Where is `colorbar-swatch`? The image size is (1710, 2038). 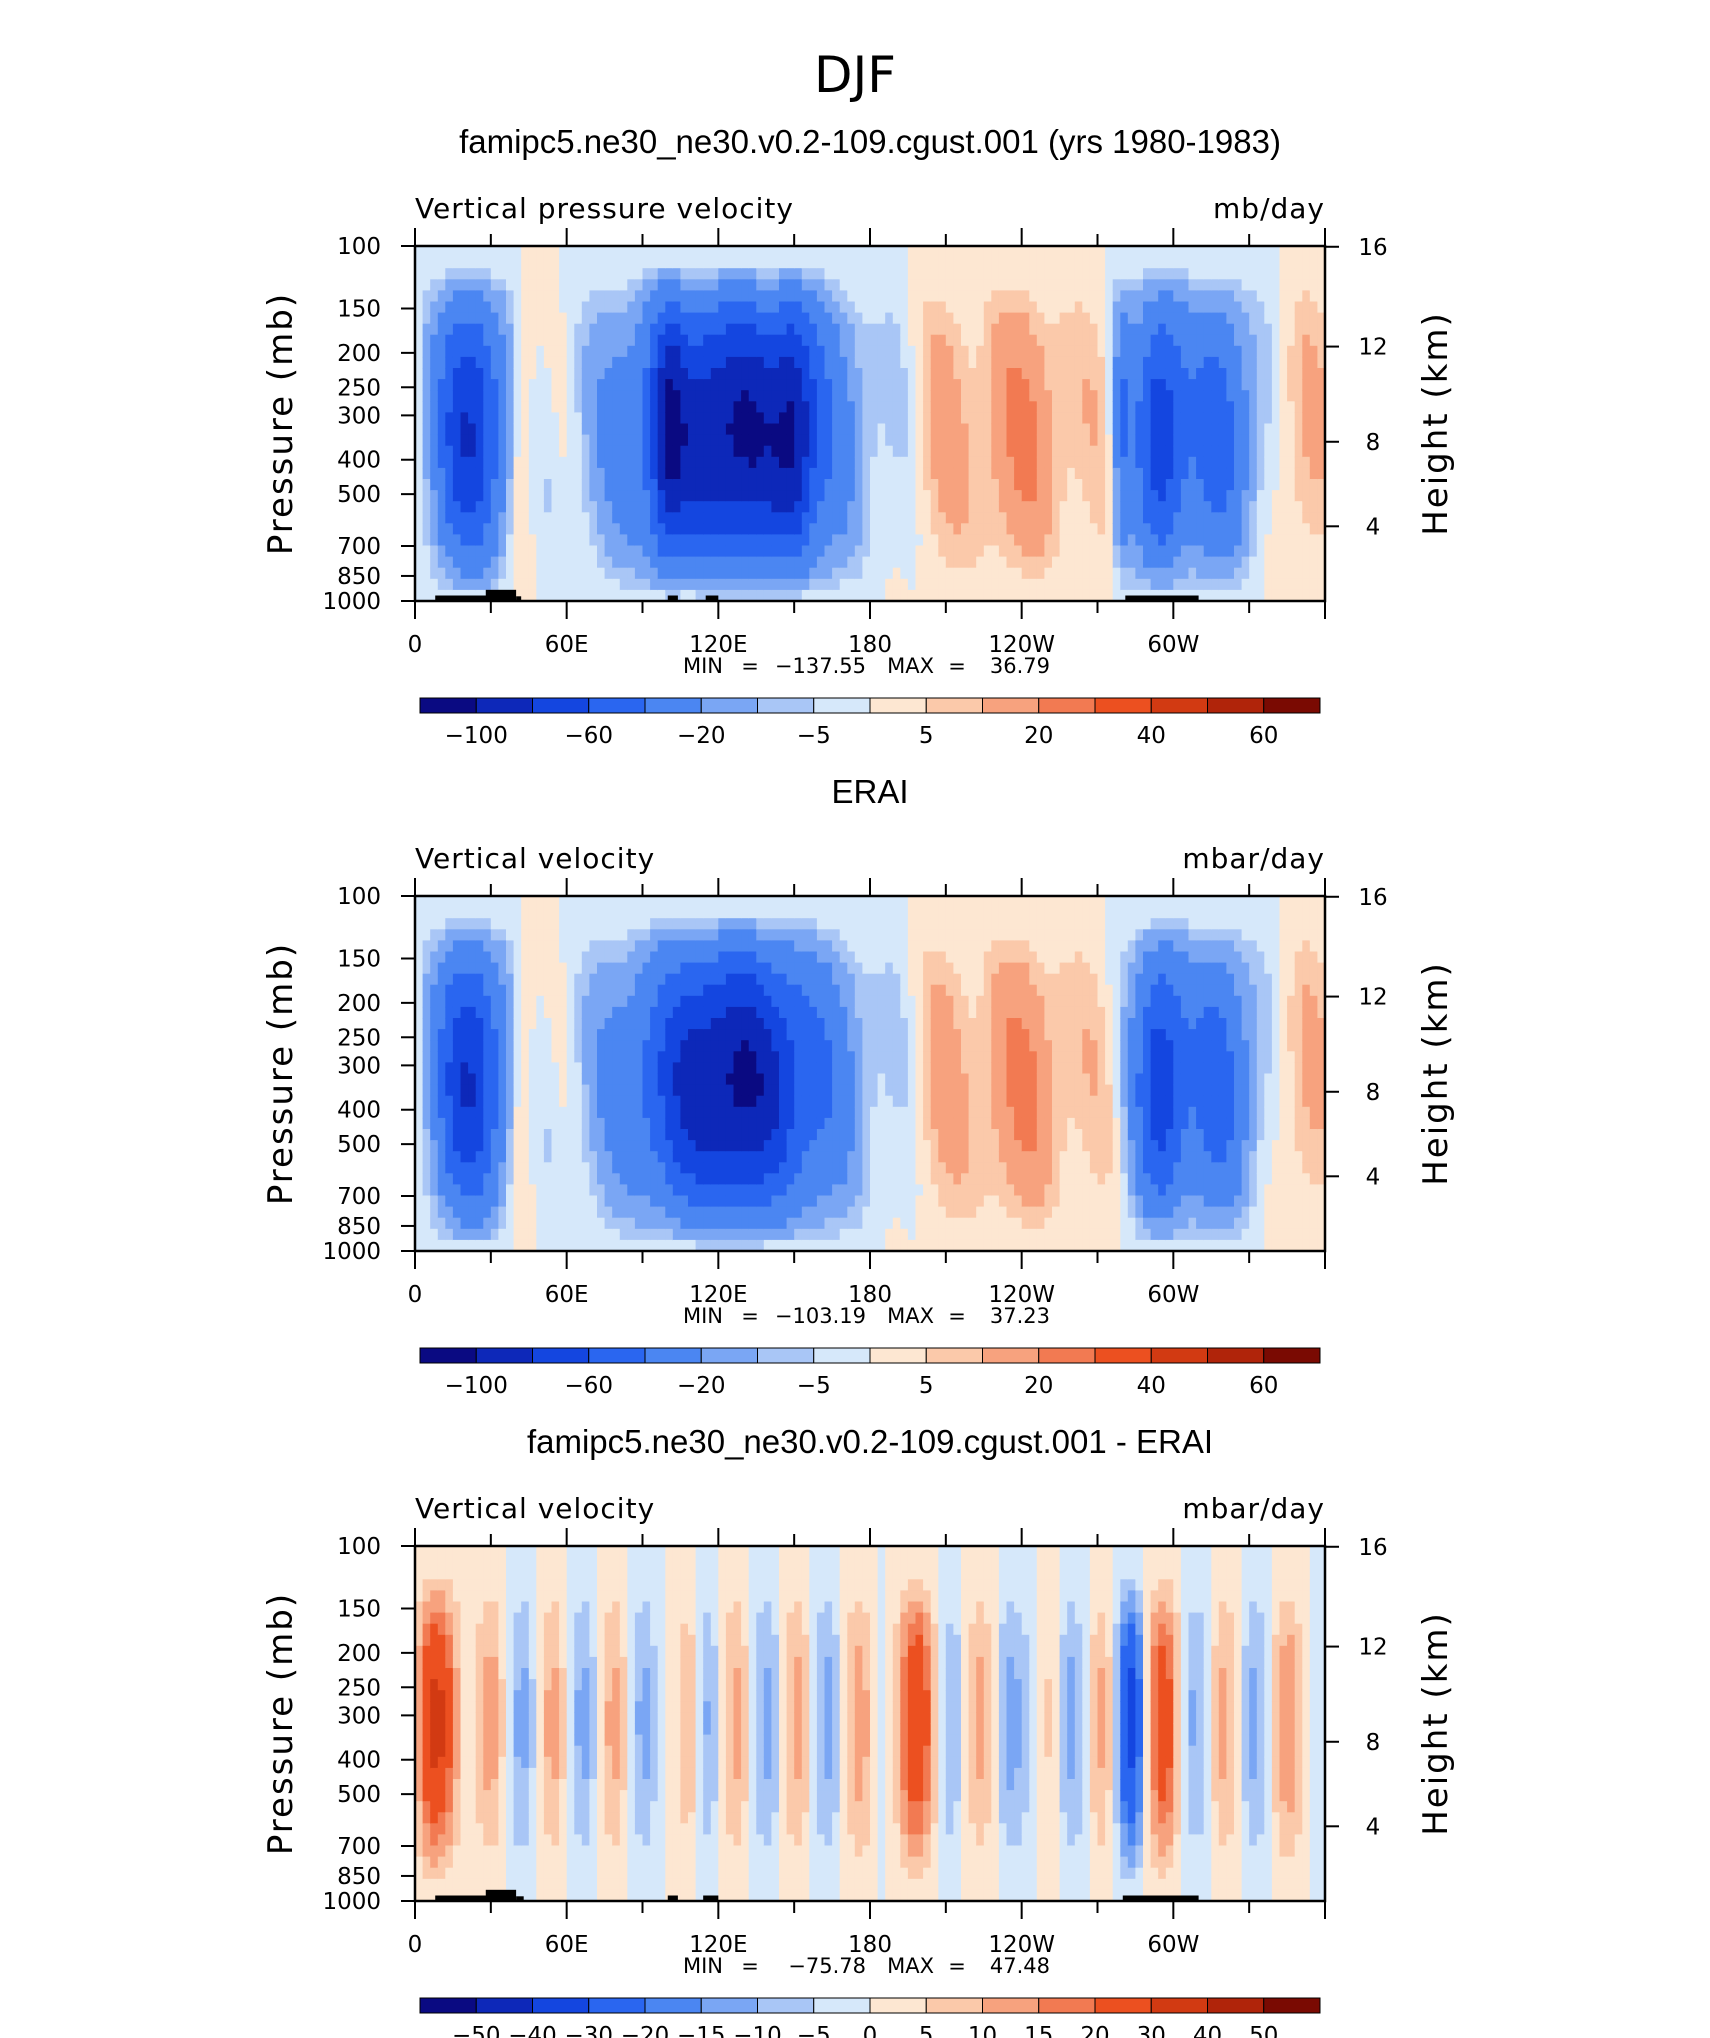
colorbar-swatch is located at coordinates (954, 705).